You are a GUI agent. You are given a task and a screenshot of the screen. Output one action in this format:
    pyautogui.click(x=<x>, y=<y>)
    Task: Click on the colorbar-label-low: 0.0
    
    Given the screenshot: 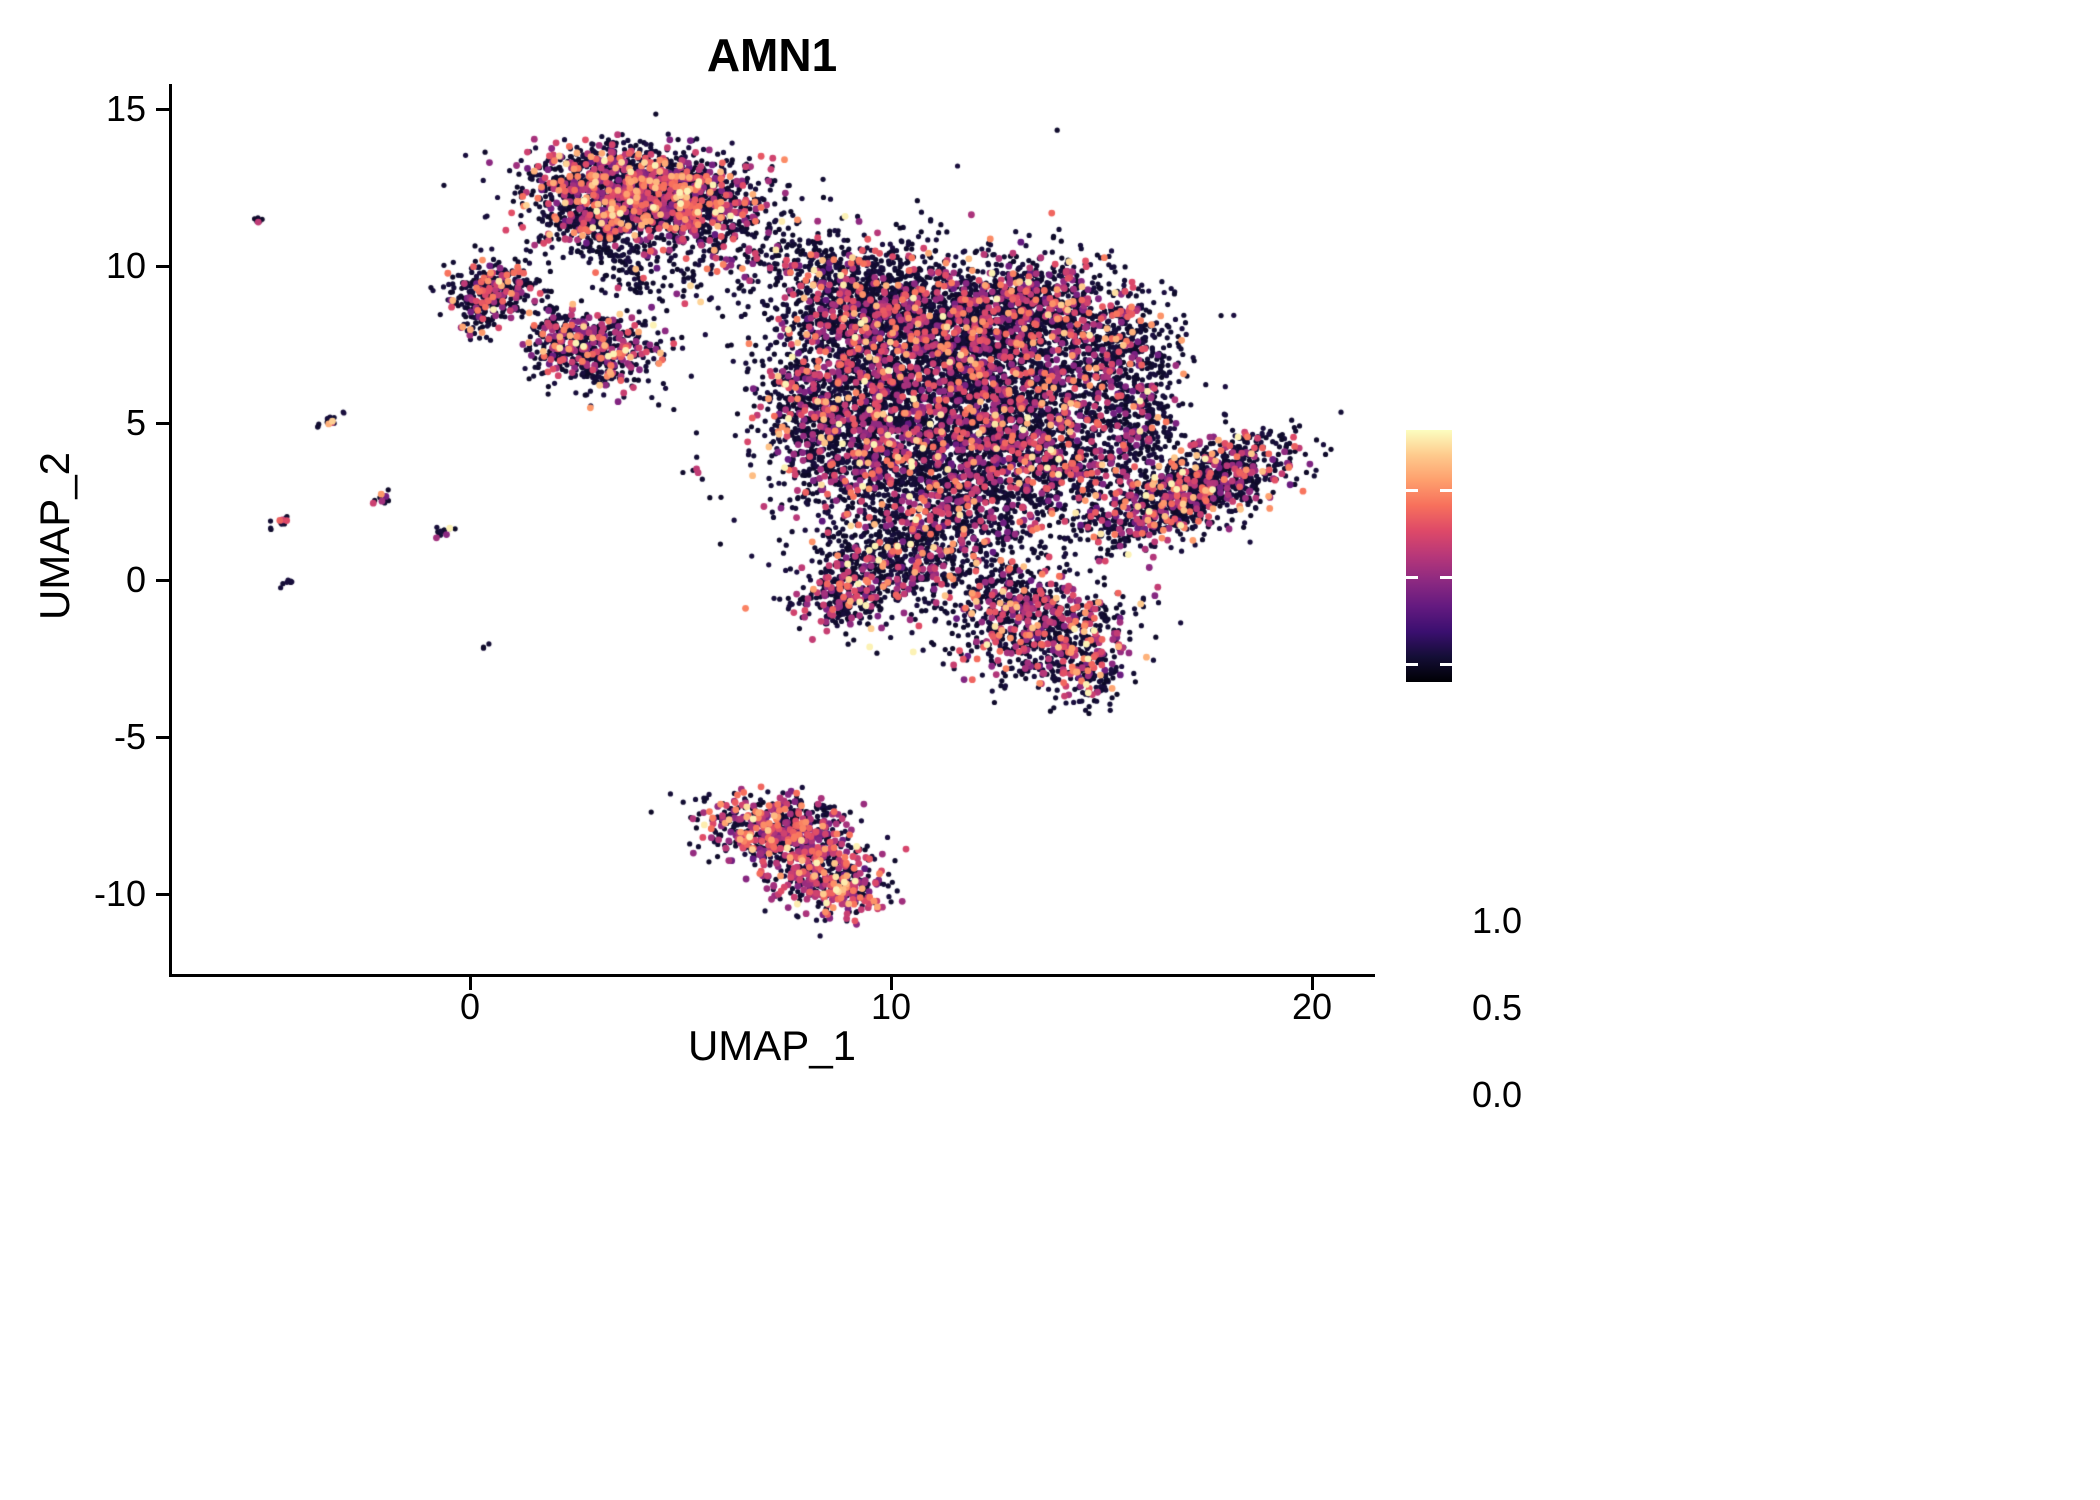 What is the action you would take?
    pyautogui.click(x=1497, y=1094)
    